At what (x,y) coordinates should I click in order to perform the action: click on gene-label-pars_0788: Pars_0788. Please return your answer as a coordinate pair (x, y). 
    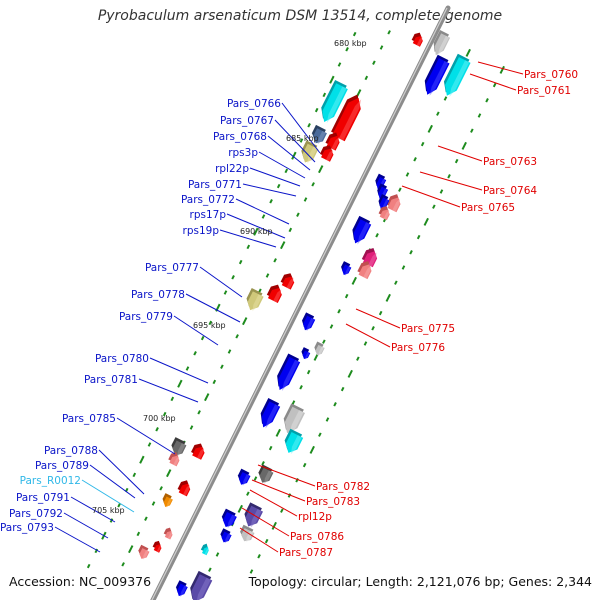
    Looking at the image, I should click on (71, 451).